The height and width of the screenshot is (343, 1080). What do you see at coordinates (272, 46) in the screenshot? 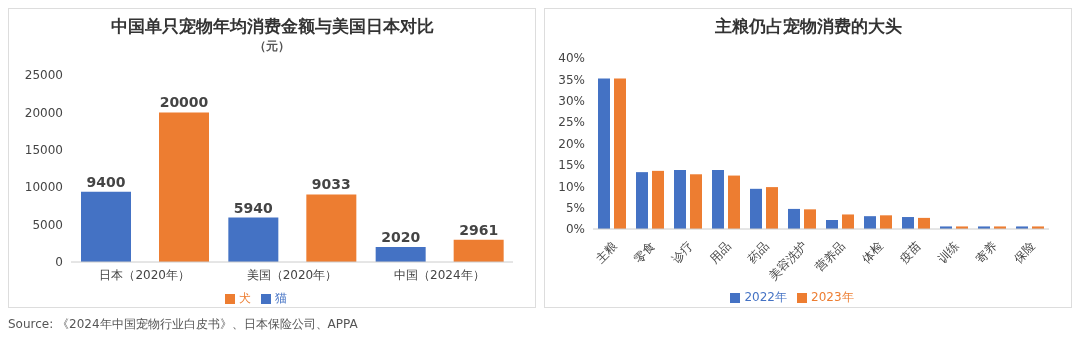
I see `chart-subtitle: （元）` at bounding box center [272, 46].